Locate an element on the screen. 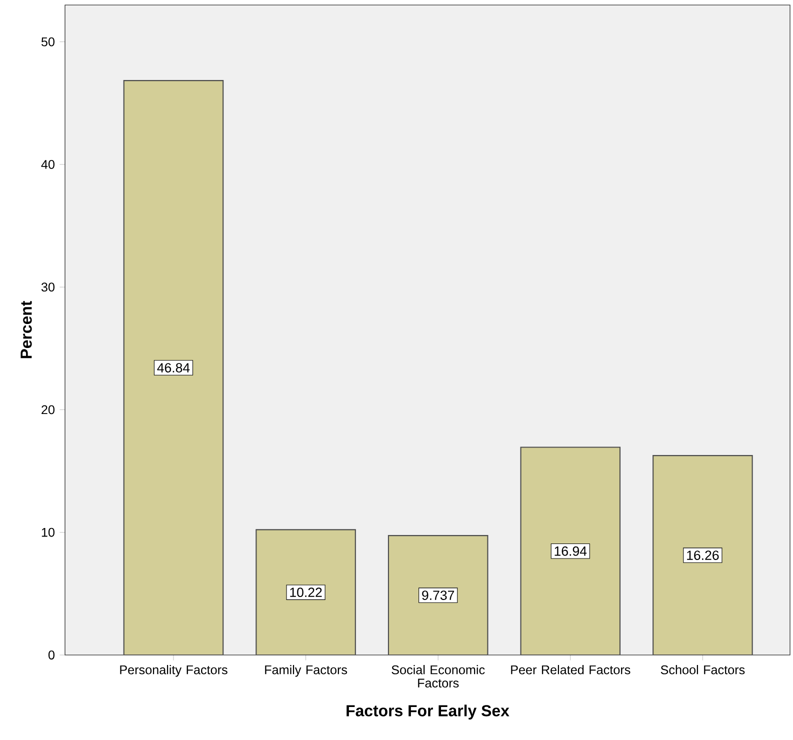  data-label: 16.26 is located at coordinates (703, 555).